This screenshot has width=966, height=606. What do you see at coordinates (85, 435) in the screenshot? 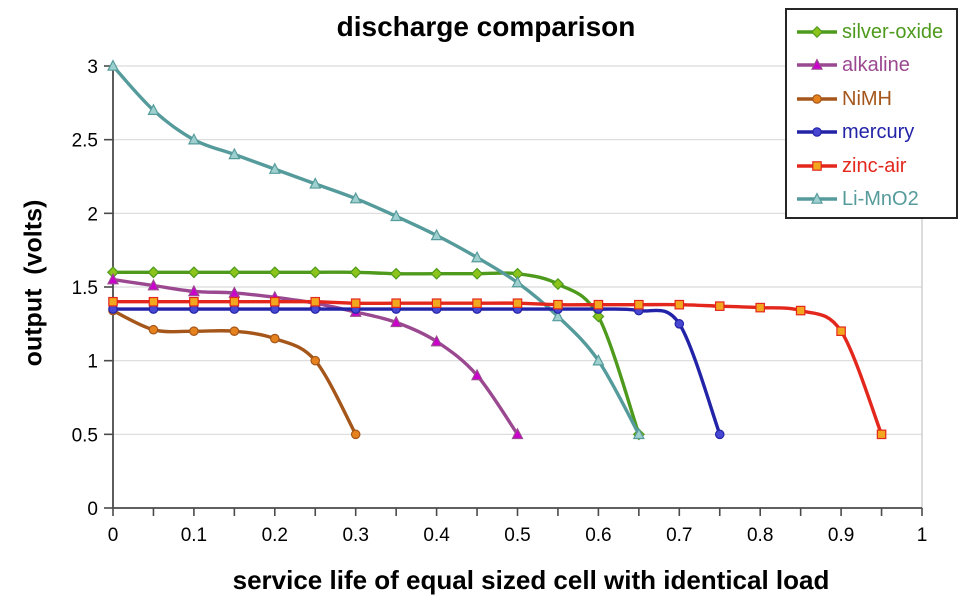
I see `y-tick-label: 0.5` at bounding box center [85, 435].